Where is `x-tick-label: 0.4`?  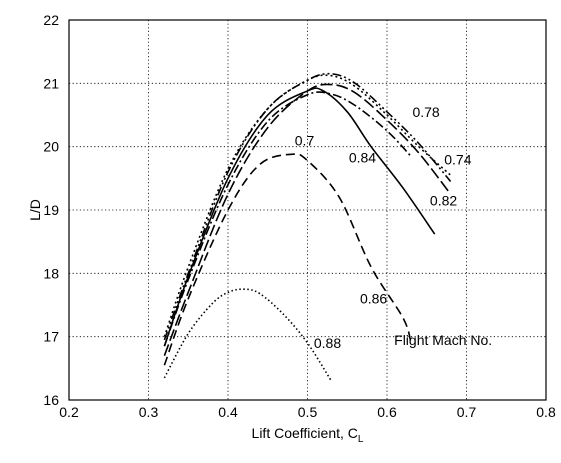
x-tick-label: 0.4 is located at coordinates (228, 412).